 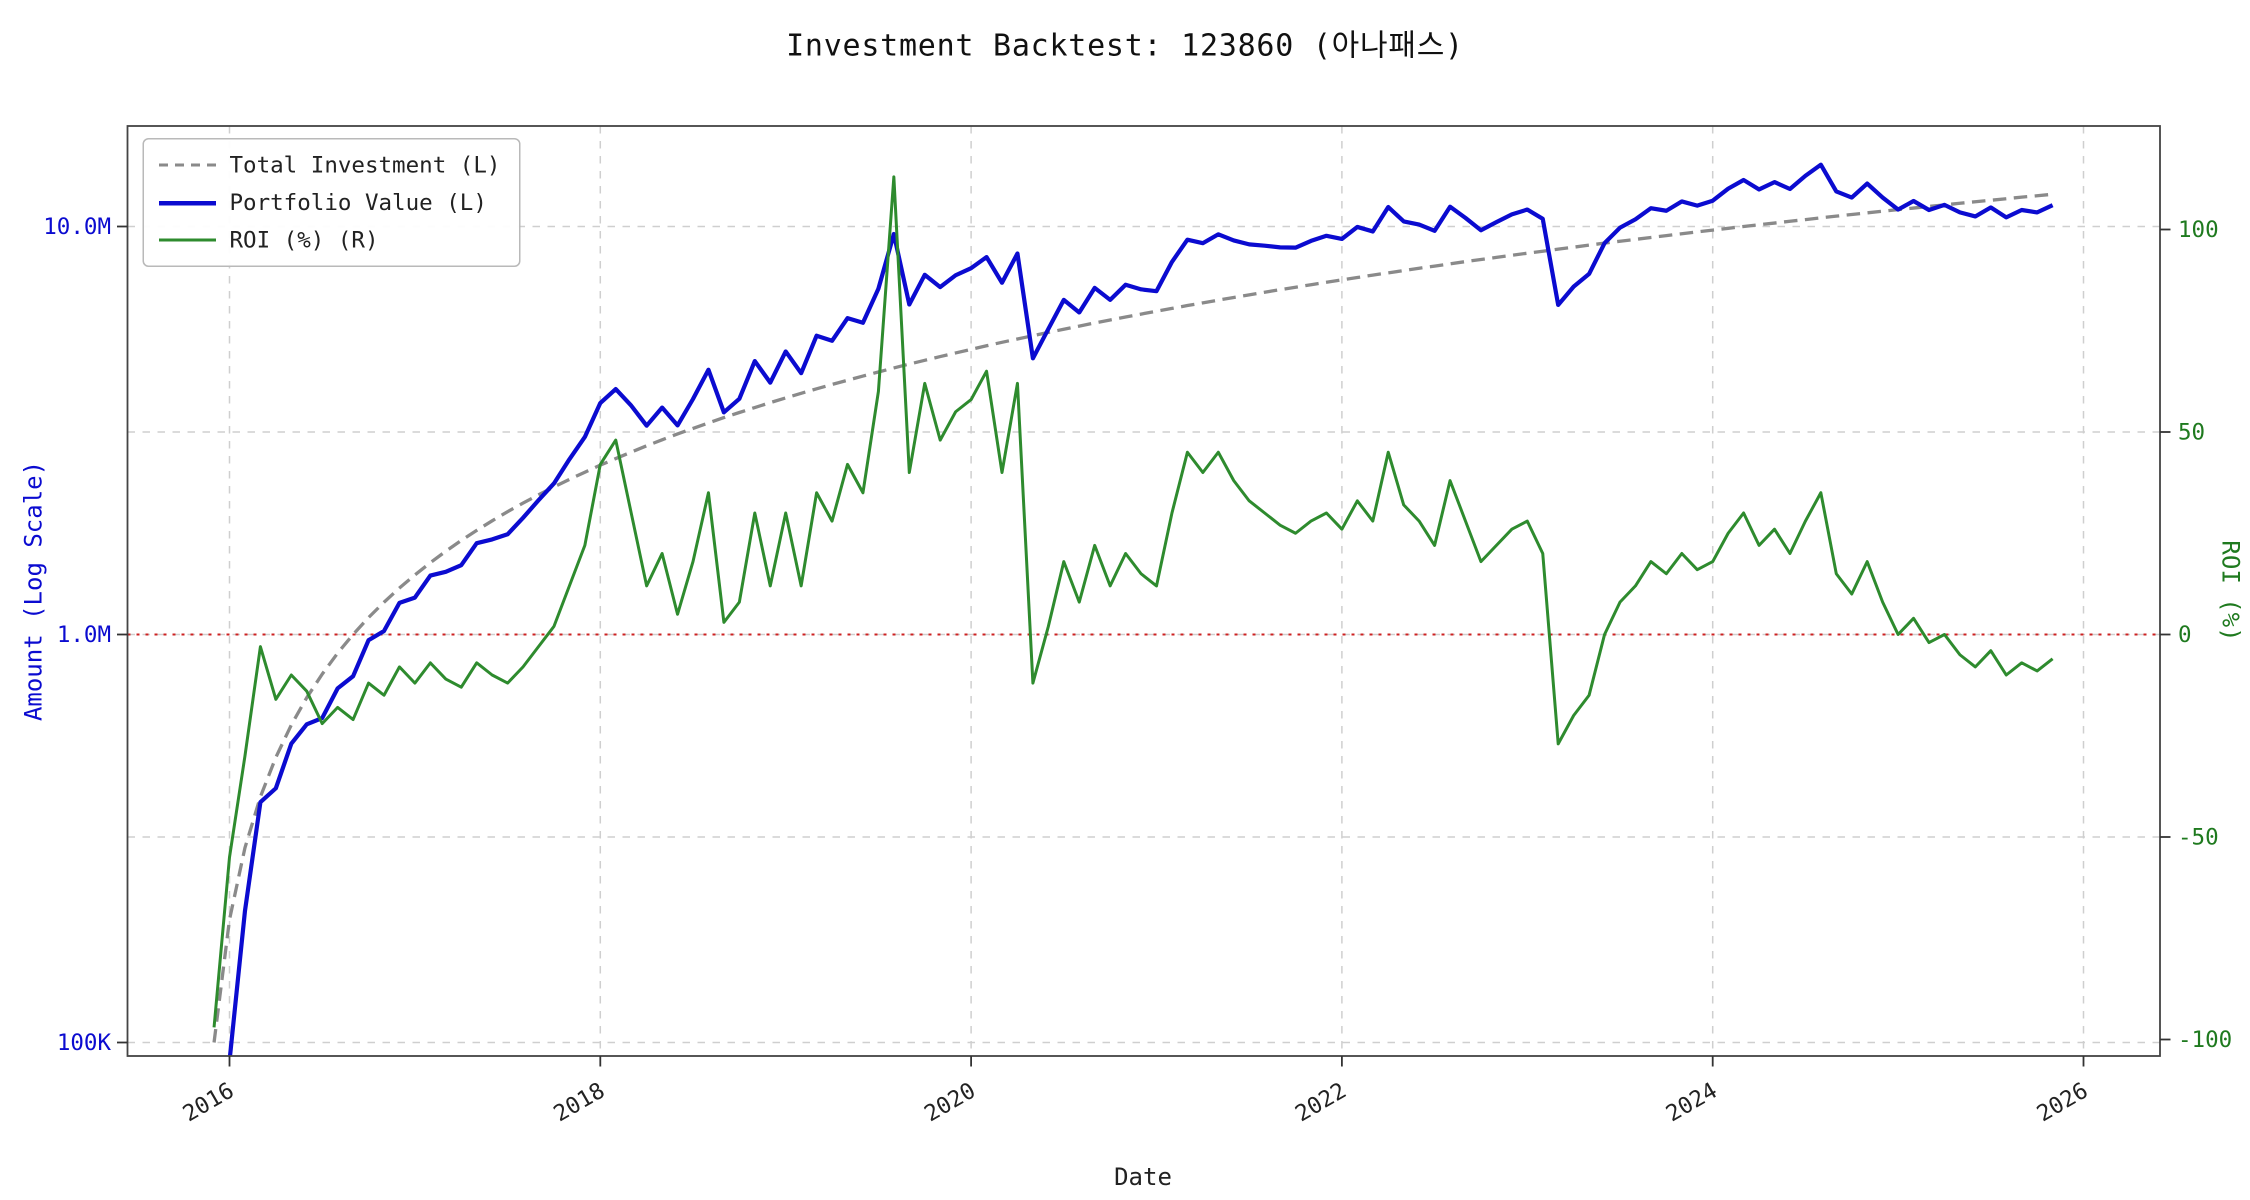 I want to click on y-right-tick-label: 100, so click(x=2198, y=230).